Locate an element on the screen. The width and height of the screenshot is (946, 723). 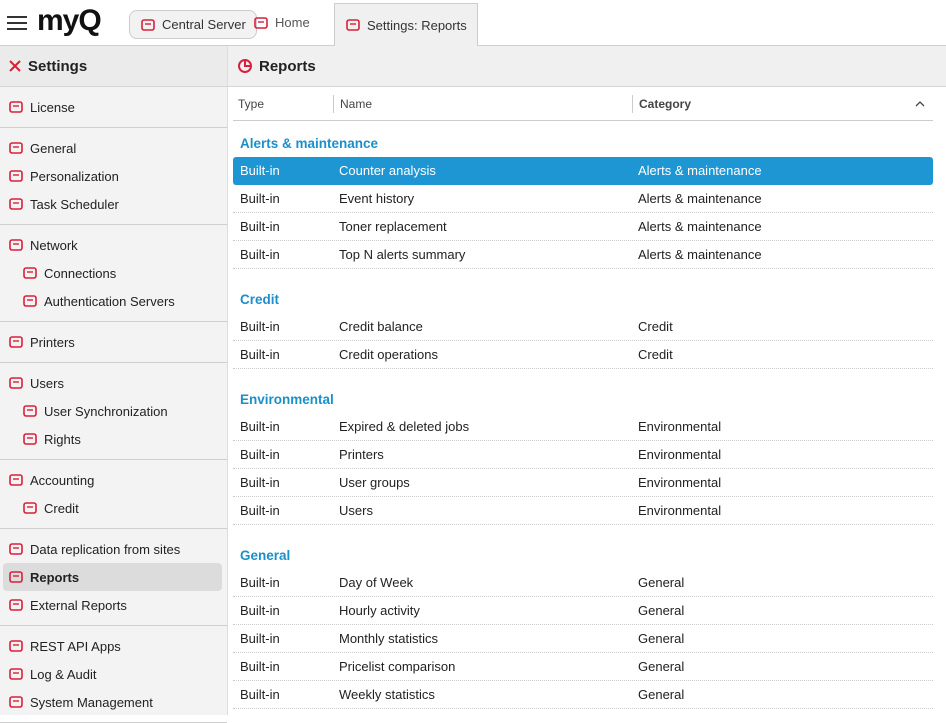
menu-item: License is located at coordinates (113, 107).